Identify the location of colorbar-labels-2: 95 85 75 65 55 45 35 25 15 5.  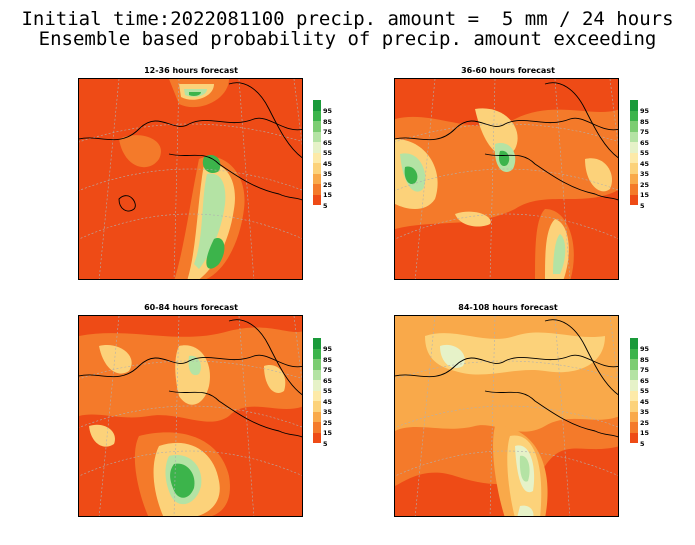
(645, 158).